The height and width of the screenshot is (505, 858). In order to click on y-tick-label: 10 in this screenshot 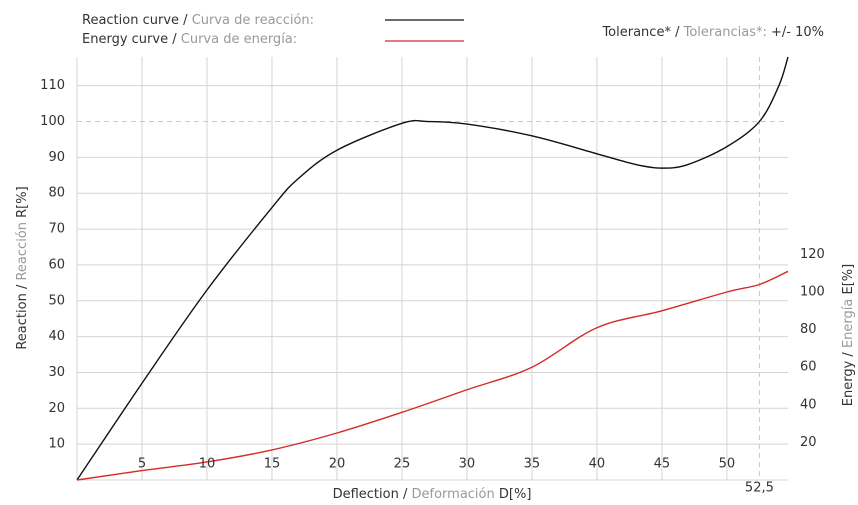, I will do `click(56, 444)`.